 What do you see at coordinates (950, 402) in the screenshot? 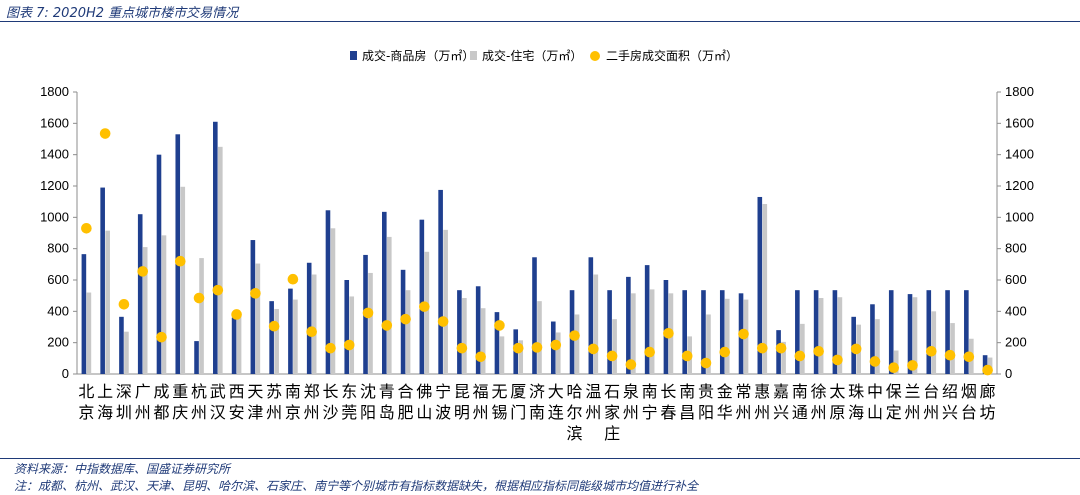
I see `x-category-label: 绍兴` at bounding box center [950, 402].